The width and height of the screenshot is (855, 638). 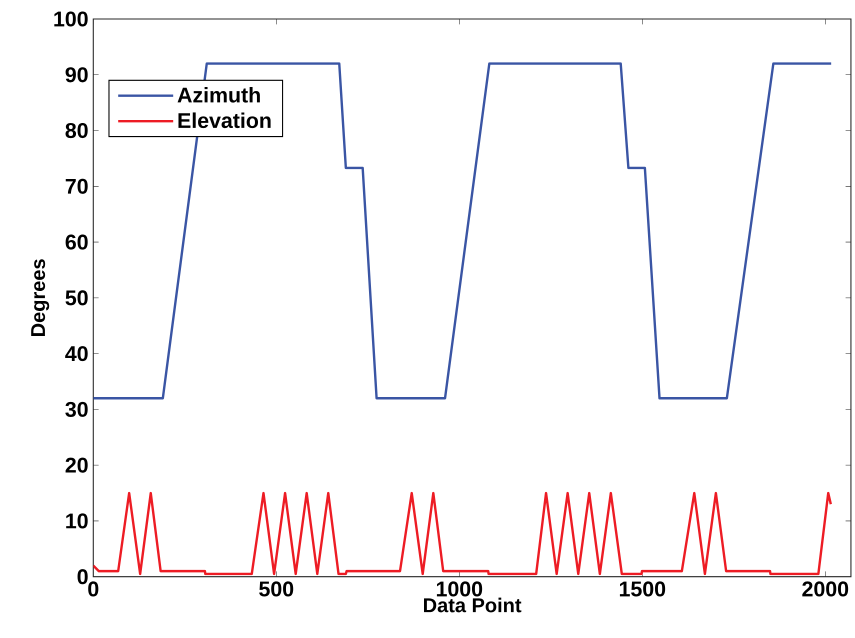 What do you see at coordinates (71, 19) in the screenshot?
I see `y-tick-label: 100` at bounding box center [71, 19].